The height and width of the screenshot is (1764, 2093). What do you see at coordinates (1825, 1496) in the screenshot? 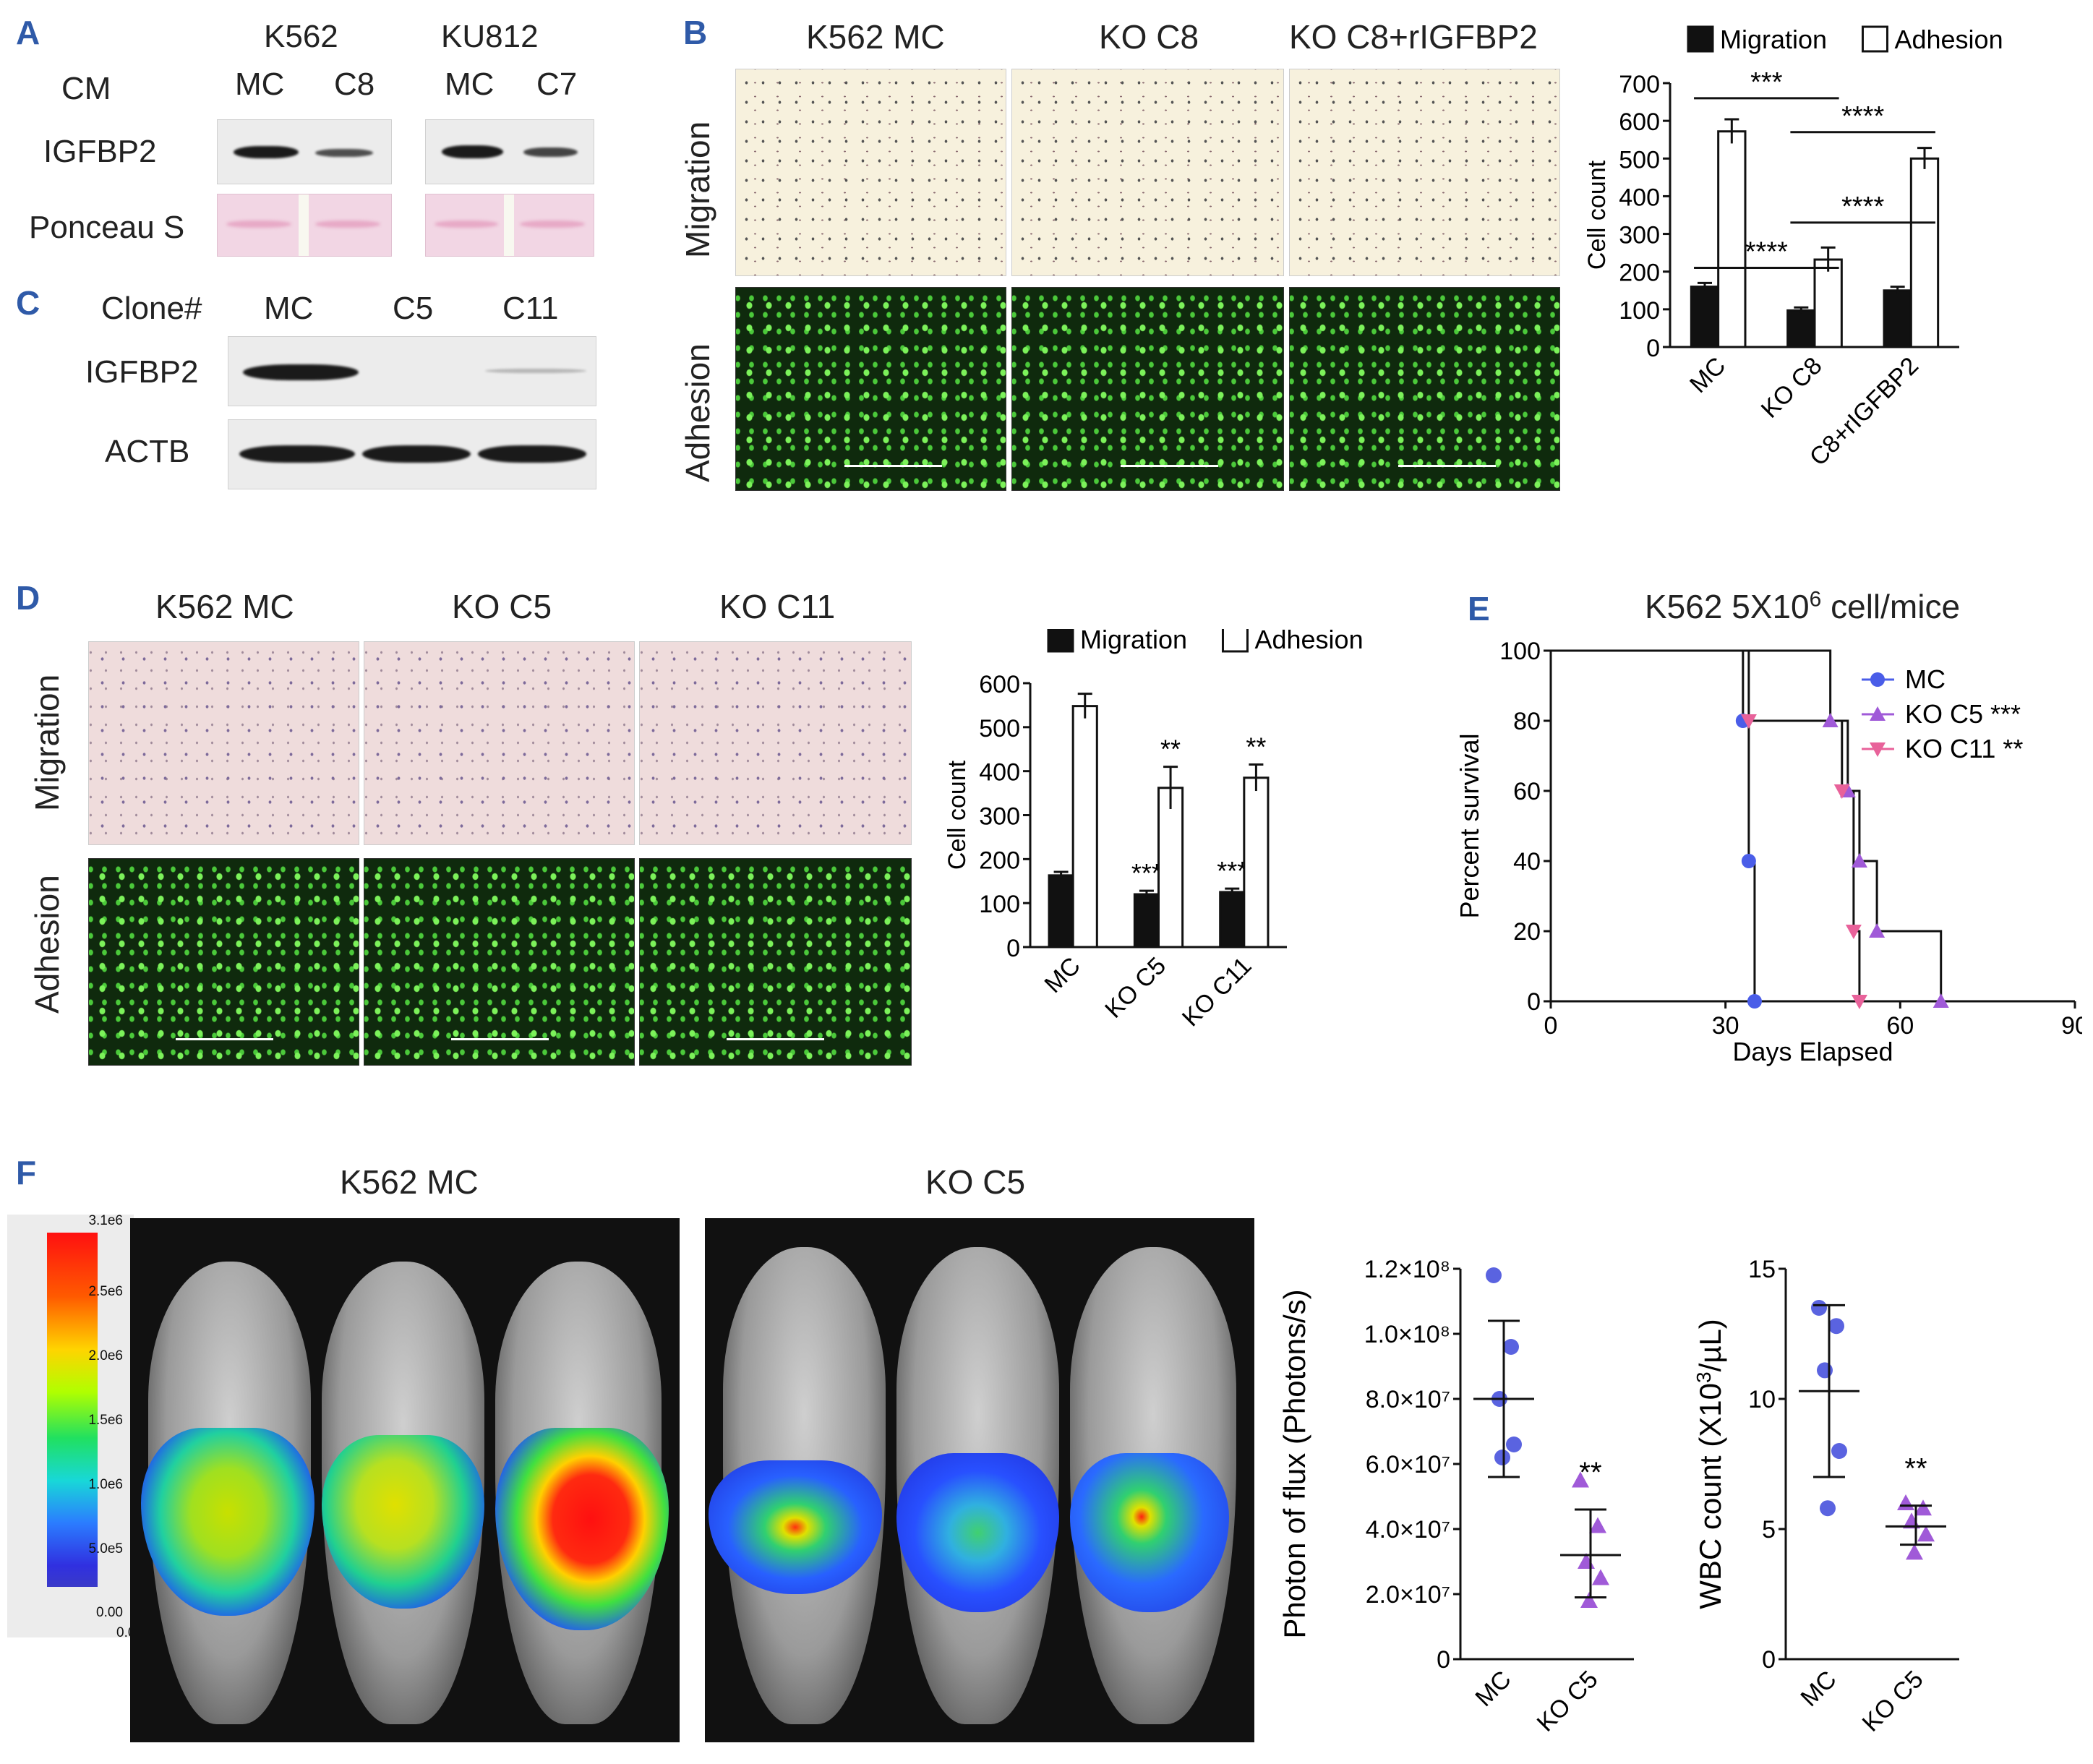
I see `chart-f-wbc-count: 0 5 10 15 WBC count (X103/µL) MC ** KO C5` at bounding box center [1825, 1496].